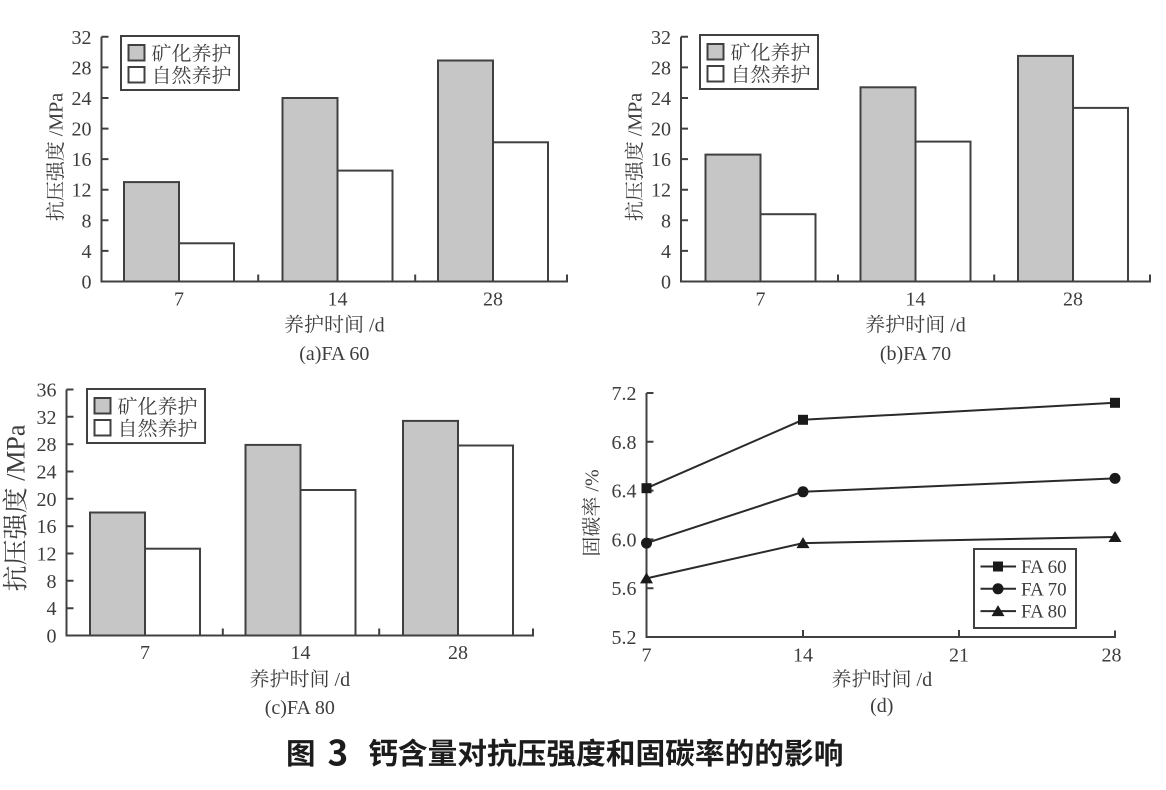 The height and width of the screenshot is (790, 1166). Describe the element at coordinates (300, 708) in the screenshot. I see `svg-text: (c)FA 80` at that location.